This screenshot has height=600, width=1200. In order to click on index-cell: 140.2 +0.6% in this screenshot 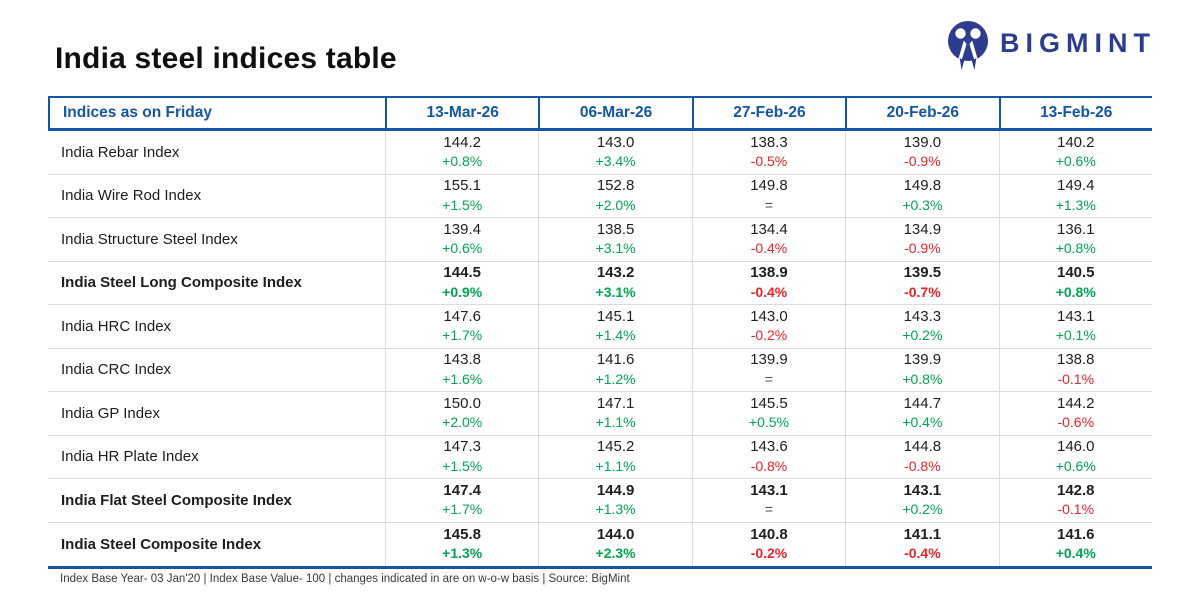, I will do `click(1075, 152)`.